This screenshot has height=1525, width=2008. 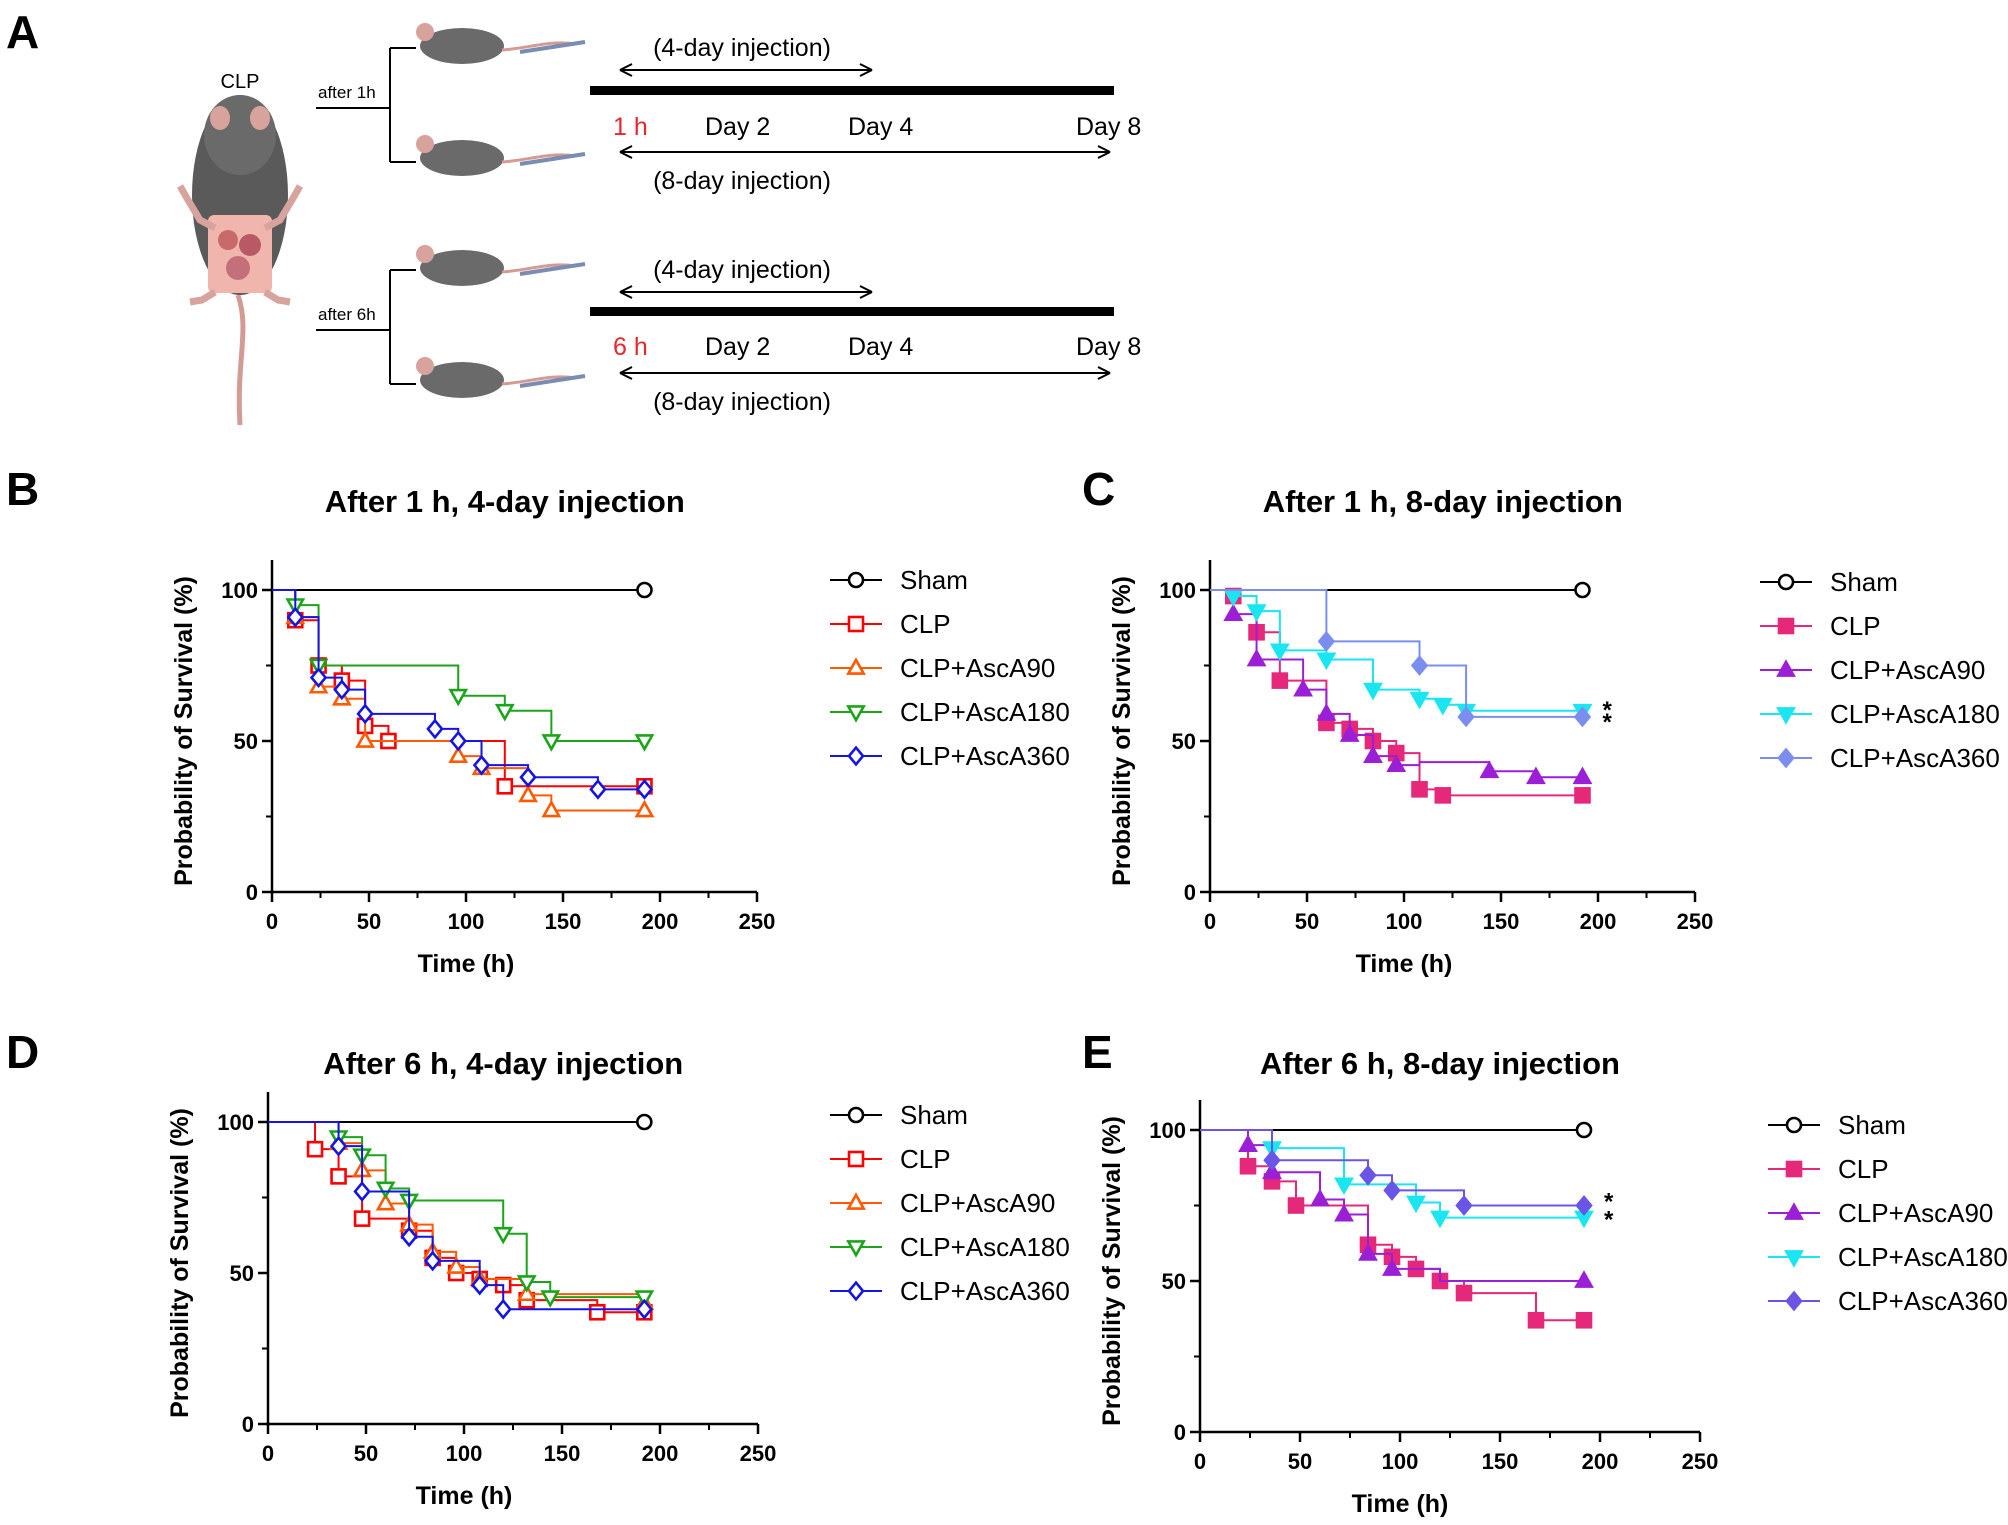 What do you see at coordinates (366, 327) in the screenshot?
I see `branch-after-6h: after 6h` at bounding box center [366, 327].